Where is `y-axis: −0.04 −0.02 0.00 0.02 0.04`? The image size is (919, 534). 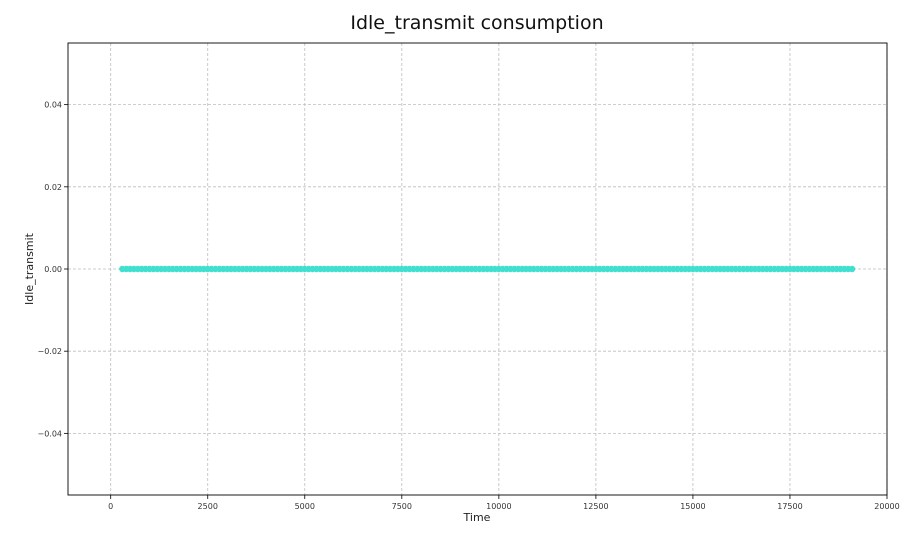 y-axis: −0.04 −0.02 0.00 0.02 0.04 is located at coordinates (52, 269).